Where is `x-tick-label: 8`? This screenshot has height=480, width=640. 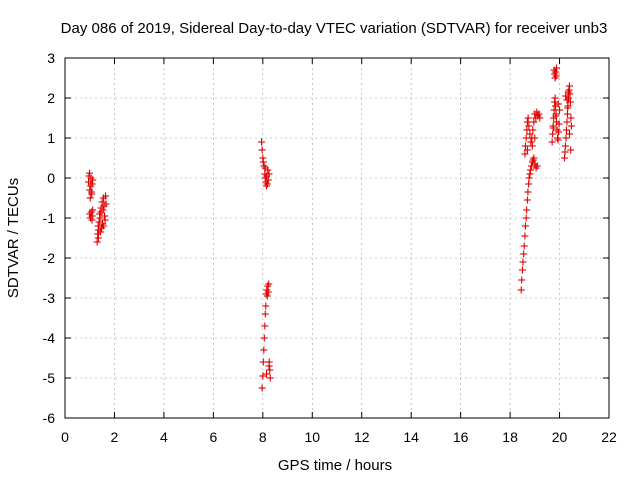 x-tick-label: 8 is located at coordinates (263, 437).